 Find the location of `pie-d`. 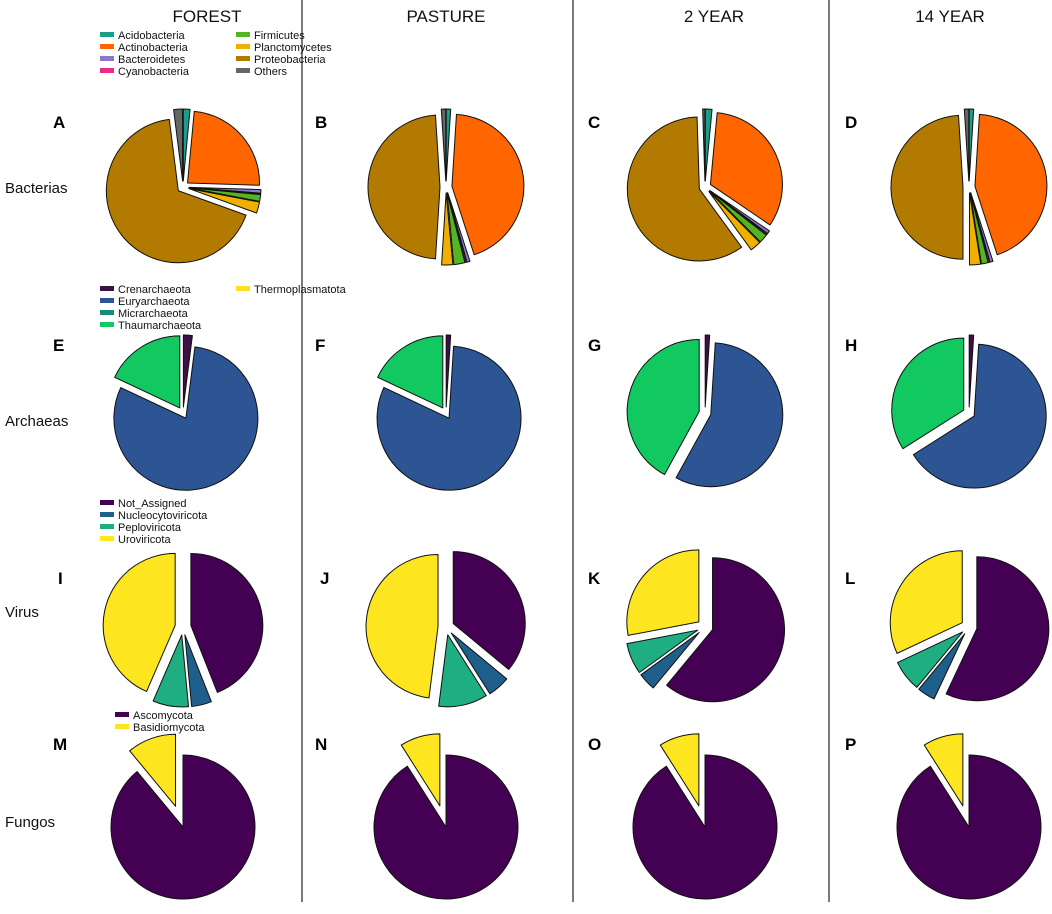

pie-d is located at coordinates (969, 187).